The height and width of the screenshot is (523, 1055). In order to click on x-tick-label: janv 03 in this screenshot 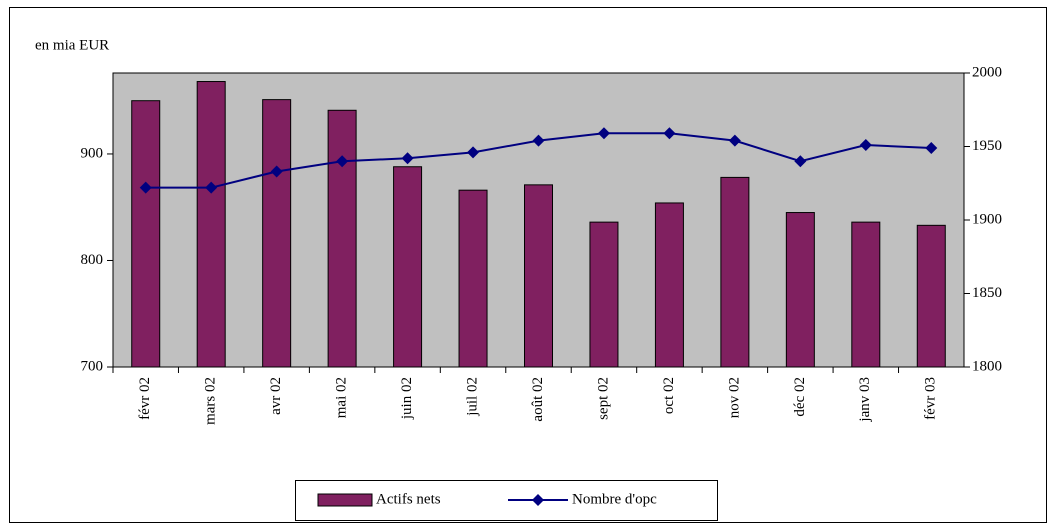, I will do `click(865, 400)`.